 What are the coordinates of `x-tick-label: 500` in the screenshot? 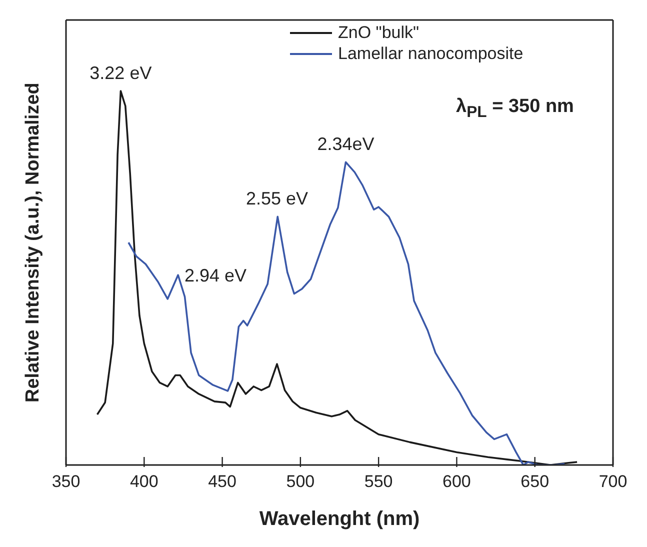 It's located at (300, 481).